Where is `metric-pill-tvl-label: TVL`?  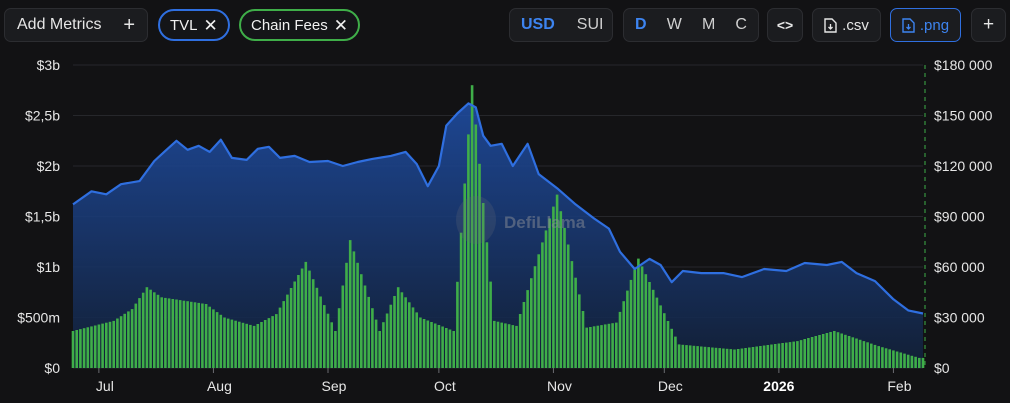 metric-pill-tvl-label: TVL is located at coordinates (184, 25).